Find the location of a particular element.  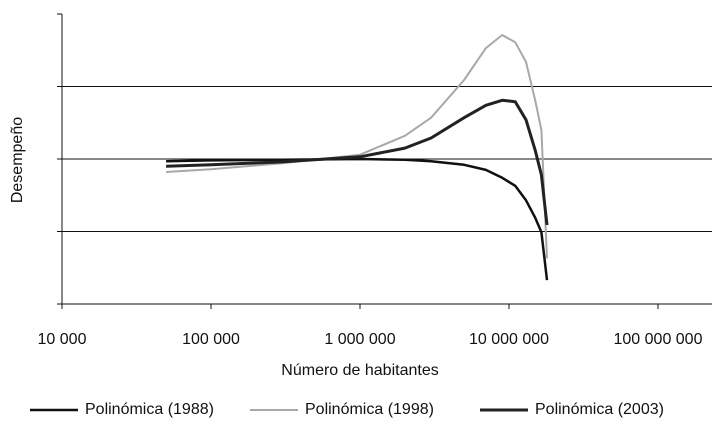

x-tick-label: 10 000 000 is located at coordinates (509, 339).